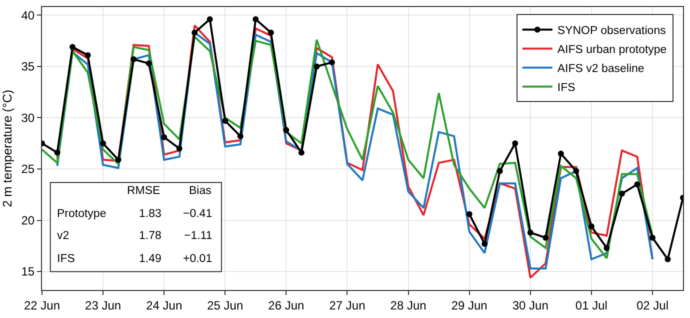 The height and width of the screenshot is (318, 690). I want to click on x-tick-label: 23 Jun, so click(103, 305).